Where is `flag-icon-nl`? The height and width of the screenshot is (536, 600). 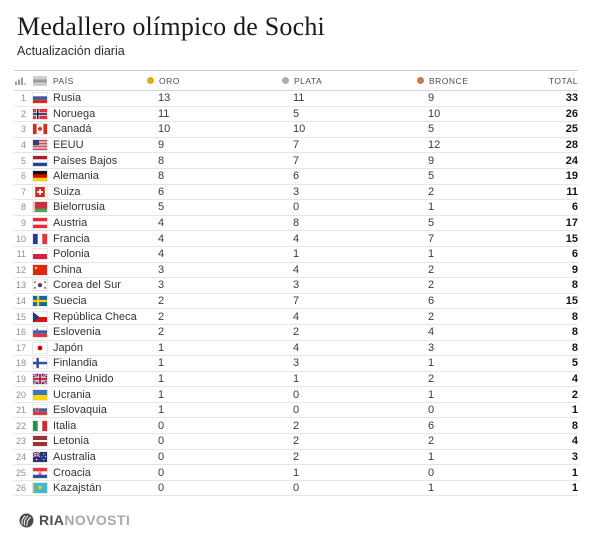 flag-icon-nl is located at coordinates (39, 160).